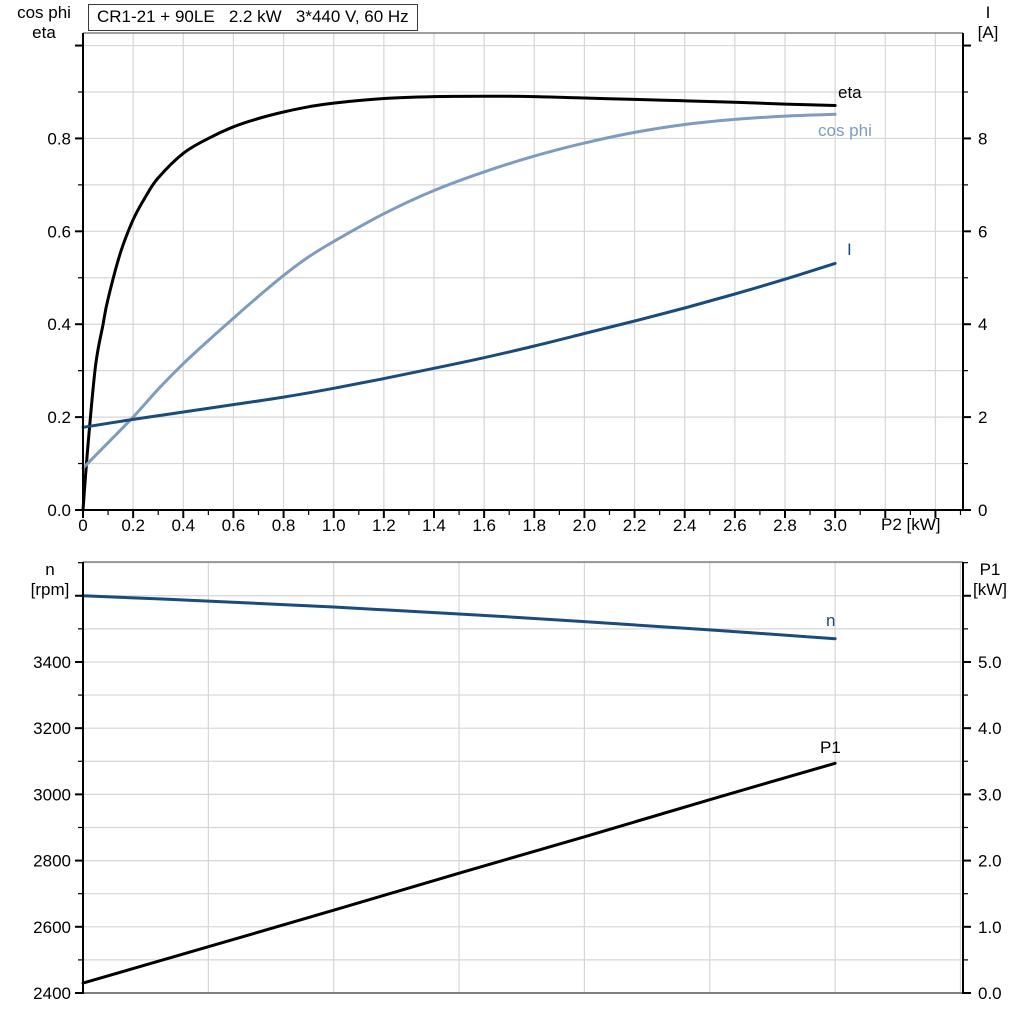 This screenshot has width=1024, height=1024. What do you see at coordinates (830, 747) in the screenshot?
I see `p1-curve-label: P1` at bounding box center [830, 747].